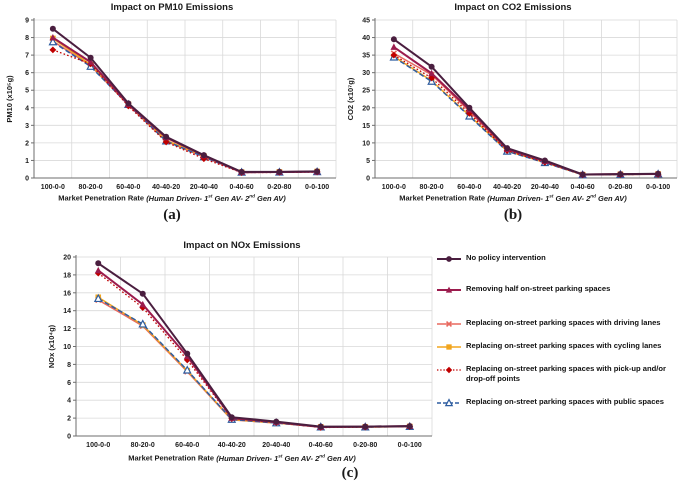  What do you see at coordinates (449, 289) in the screenshot?
I see `removing-half-marker-icon` at bounding box center [449, 289].